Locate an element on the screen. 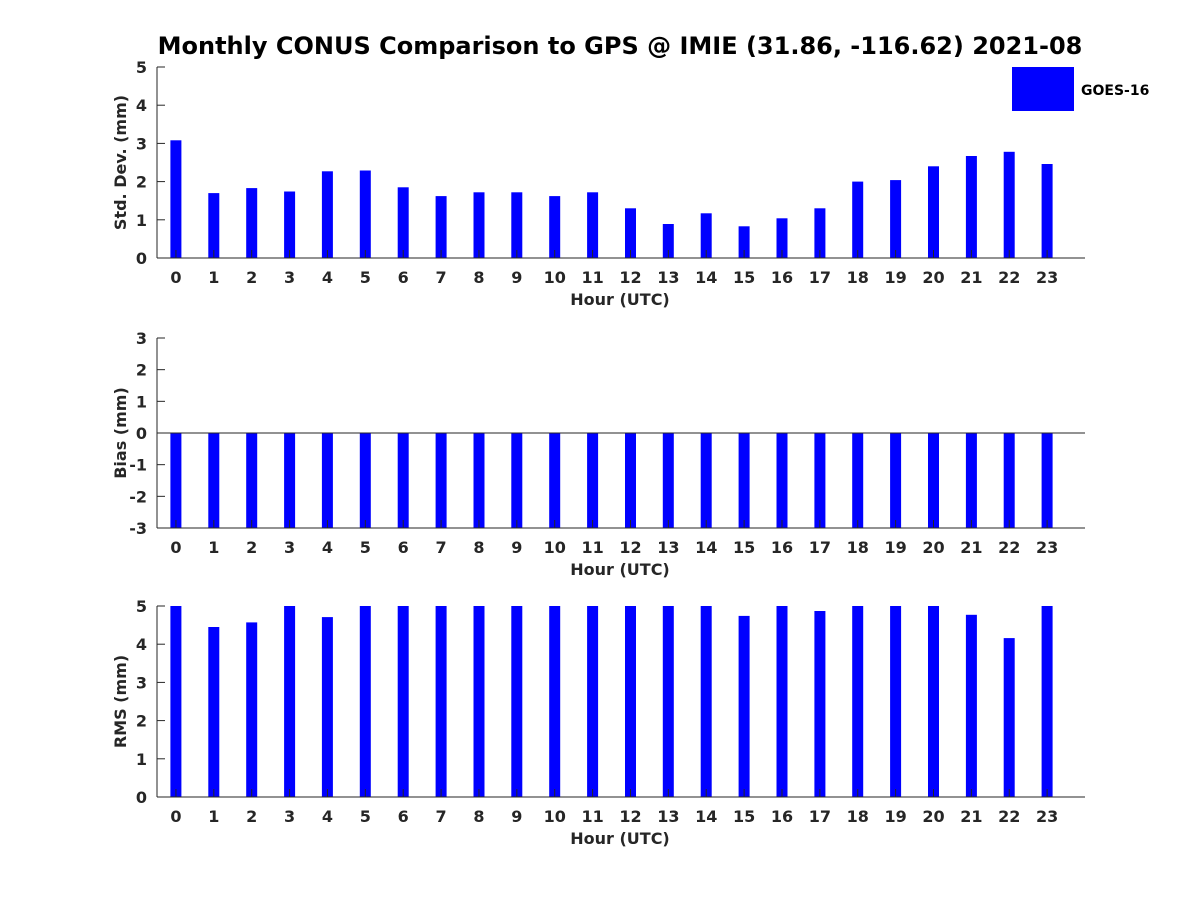 The height and width of the screenshot is (900, 1200). x-tick-label: 0 is located at coordinates (175, 547).